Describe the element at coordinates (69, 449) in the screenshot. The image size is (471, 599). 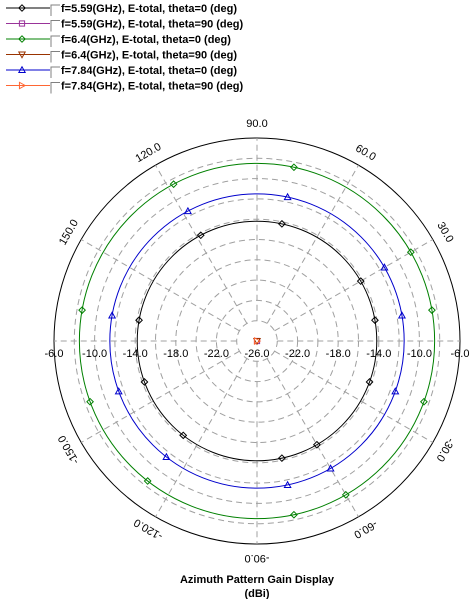
I see `angle-label: -150.0` at that location.